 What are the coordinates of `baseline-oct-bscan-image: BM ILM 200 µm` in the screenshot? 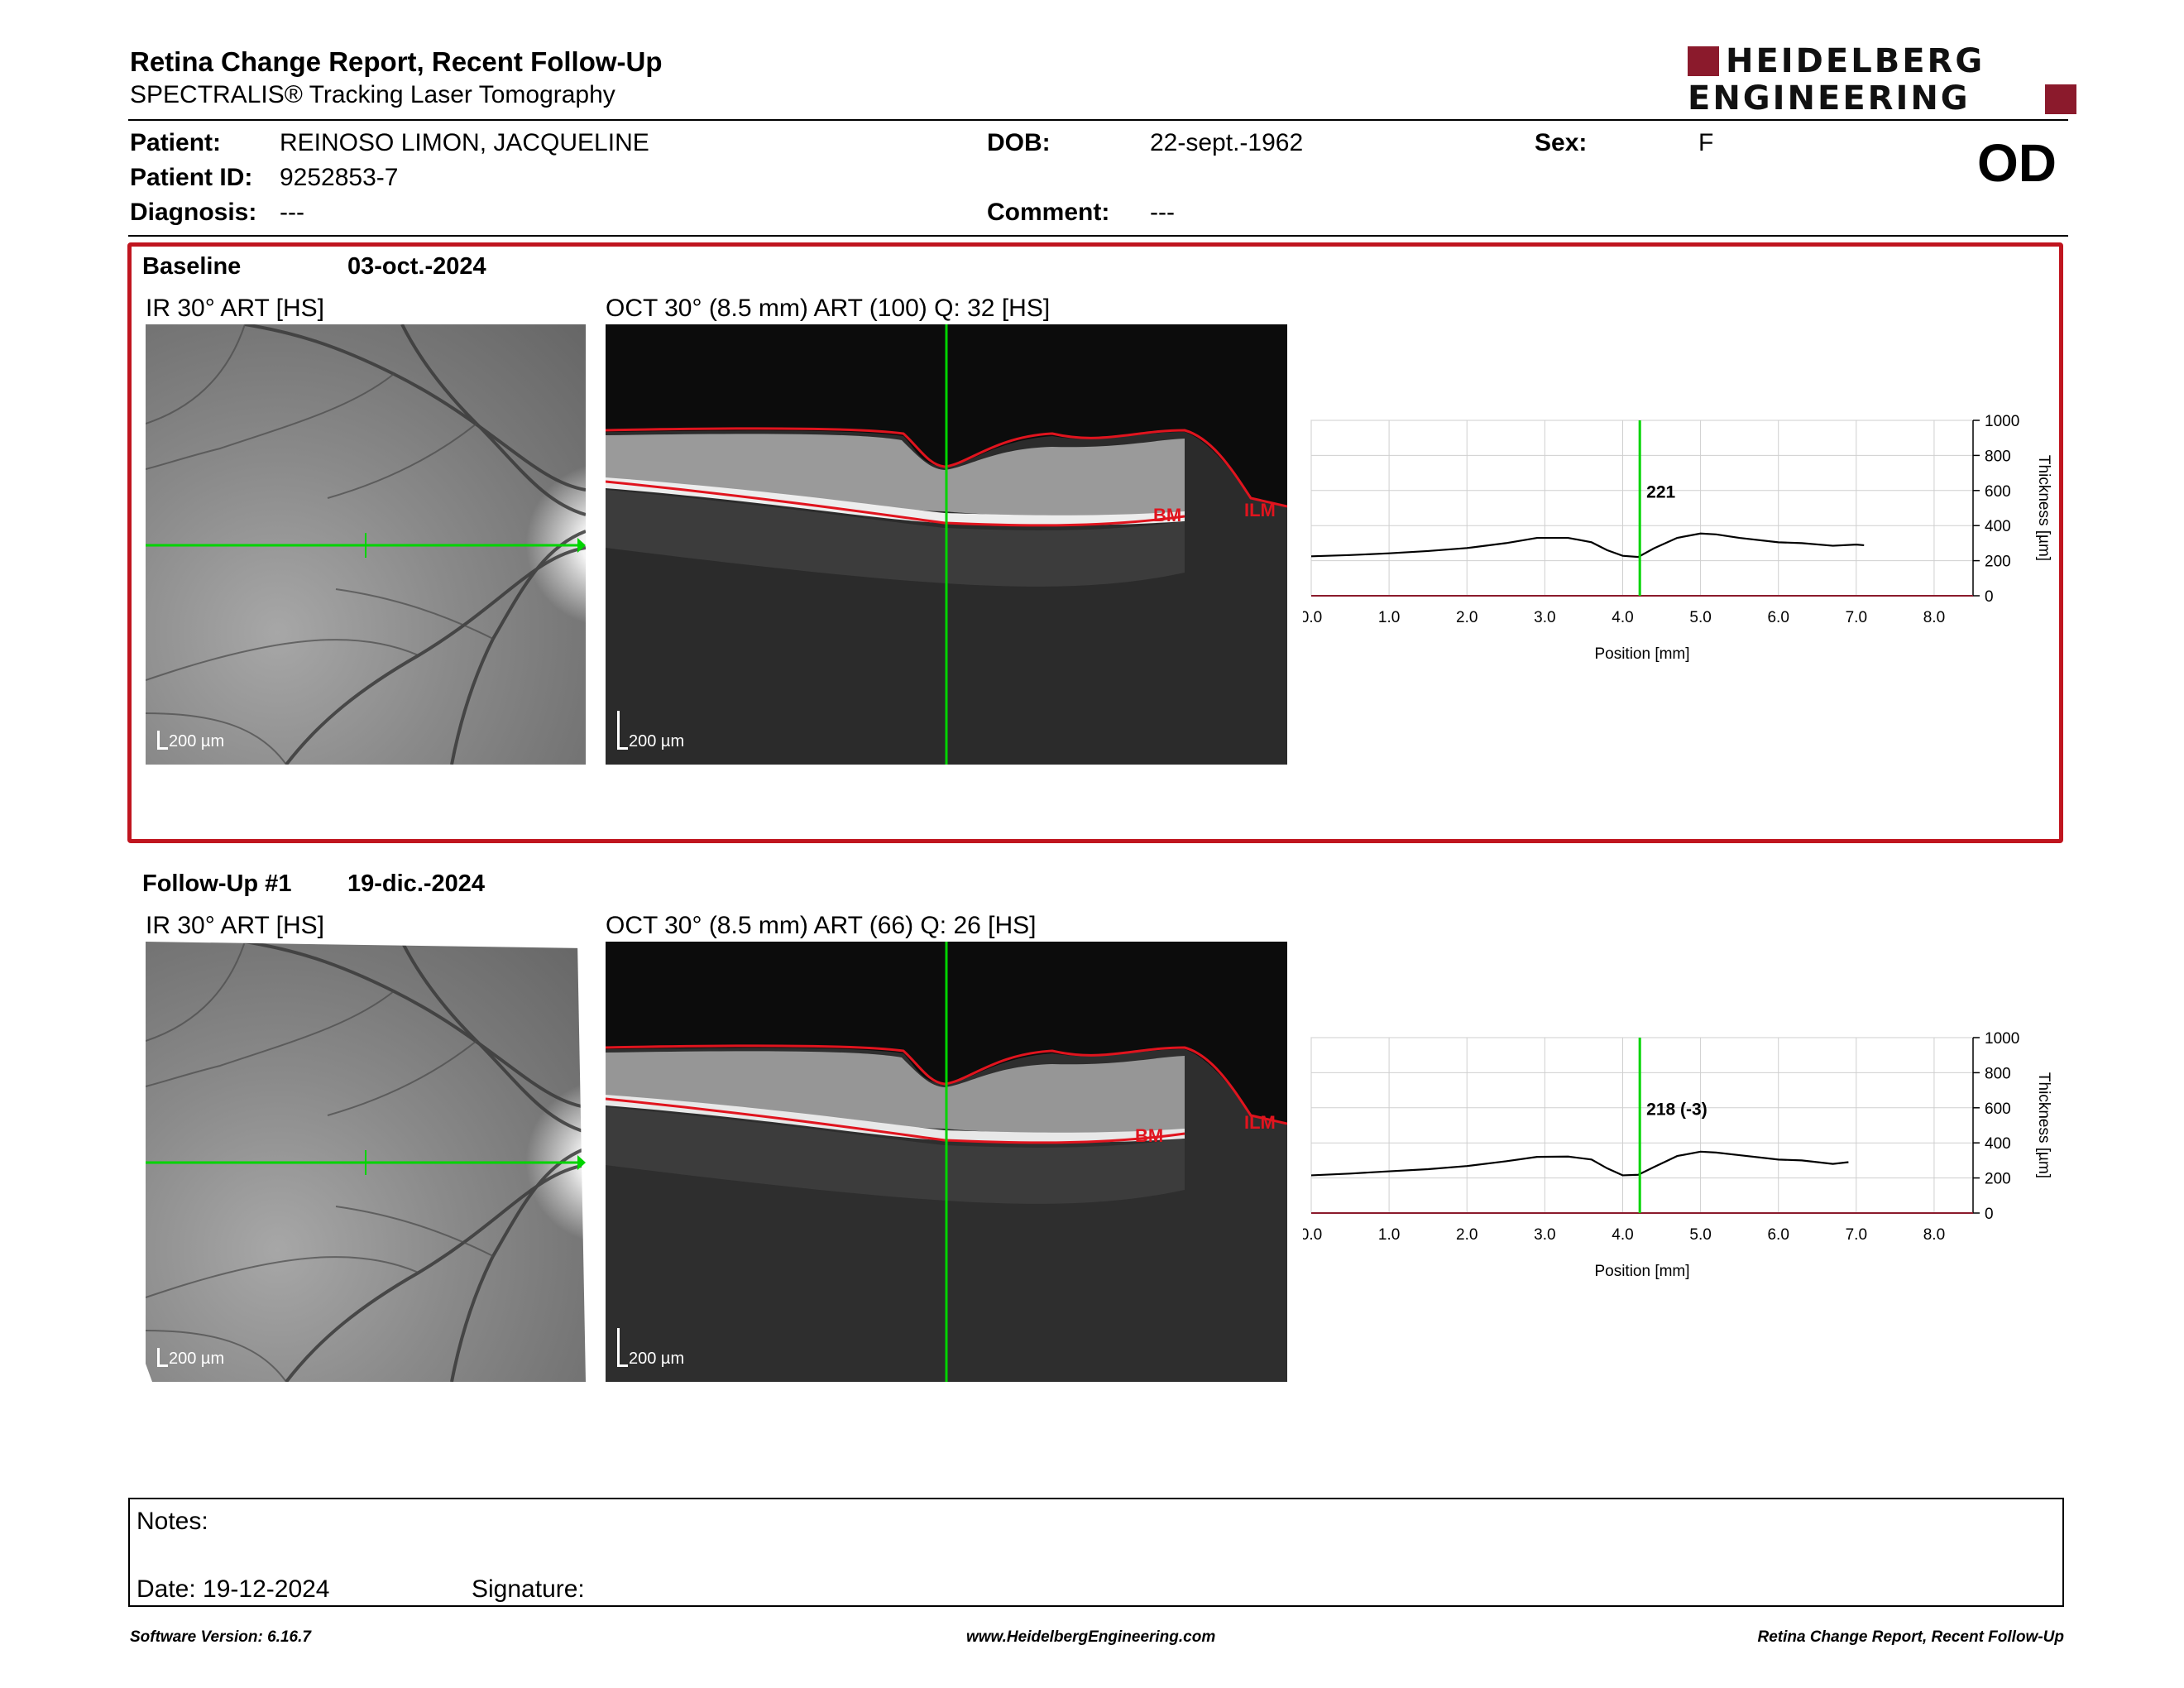 It's located at (946, 544).